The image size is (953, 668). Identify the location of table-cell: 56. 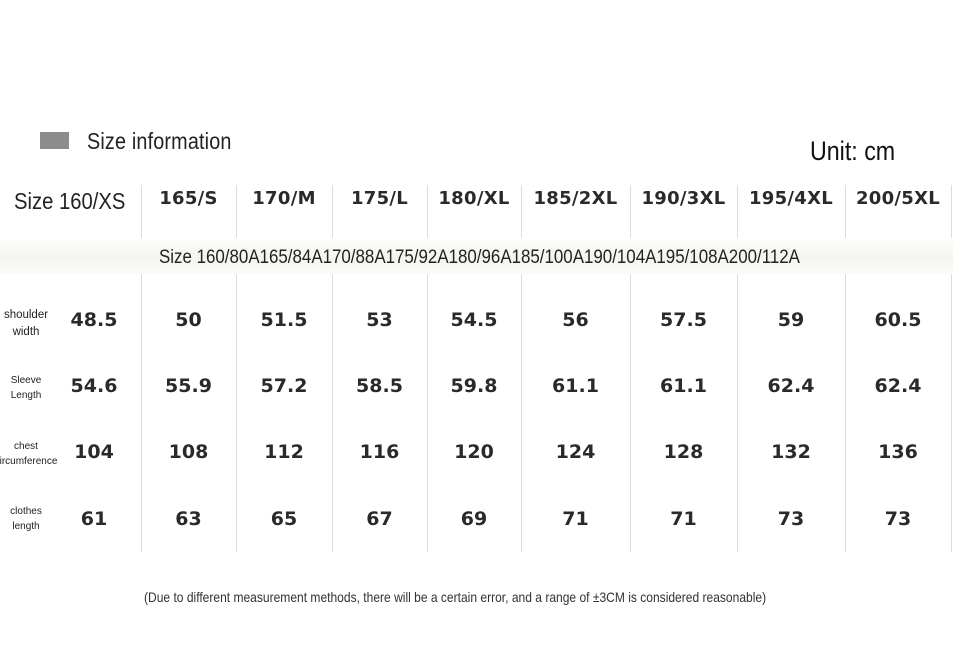
(575, 320).